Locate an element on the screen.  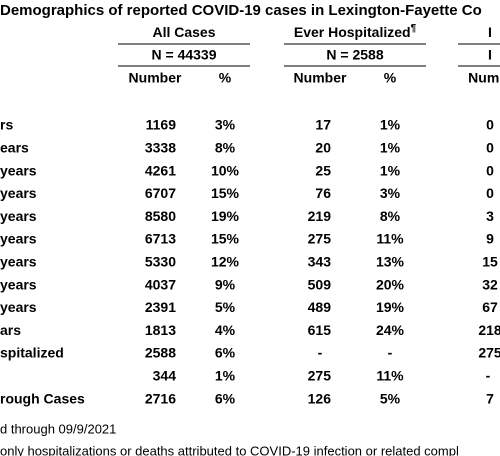
cell: 219 is located at coordinates (320, 216).